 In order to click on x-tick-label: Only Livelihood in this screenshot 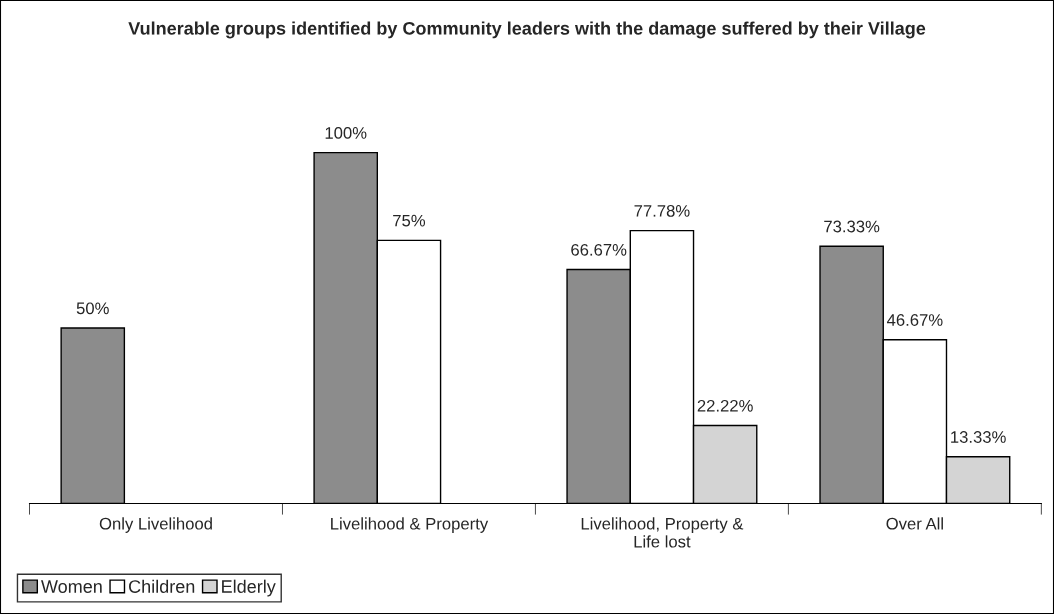, I will do `click(155, 525)`.